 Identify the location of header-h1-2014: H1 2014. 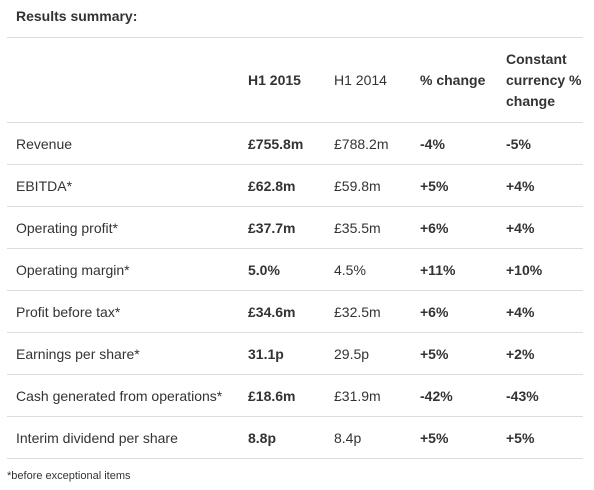
(368, 80).